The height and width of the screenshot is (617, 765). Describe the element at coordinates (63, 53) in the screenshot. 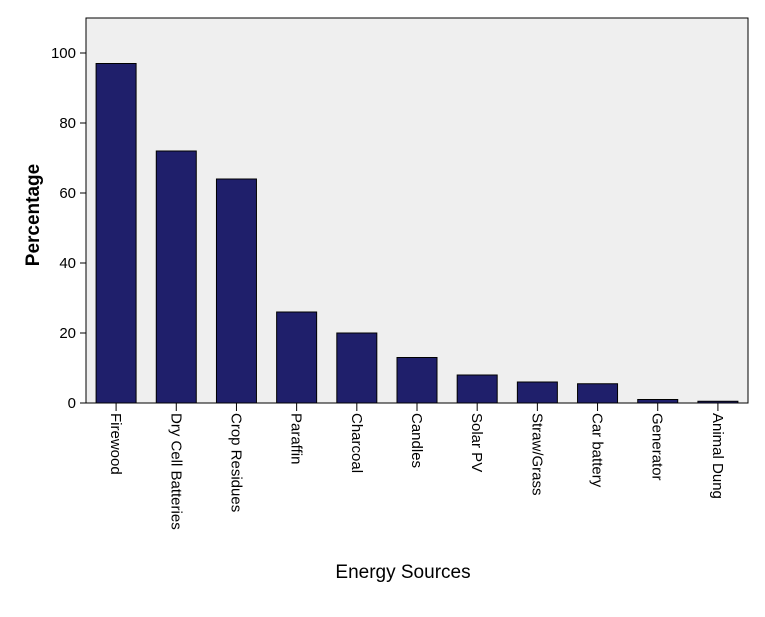

I see `y-tick-label: 100` at that location.